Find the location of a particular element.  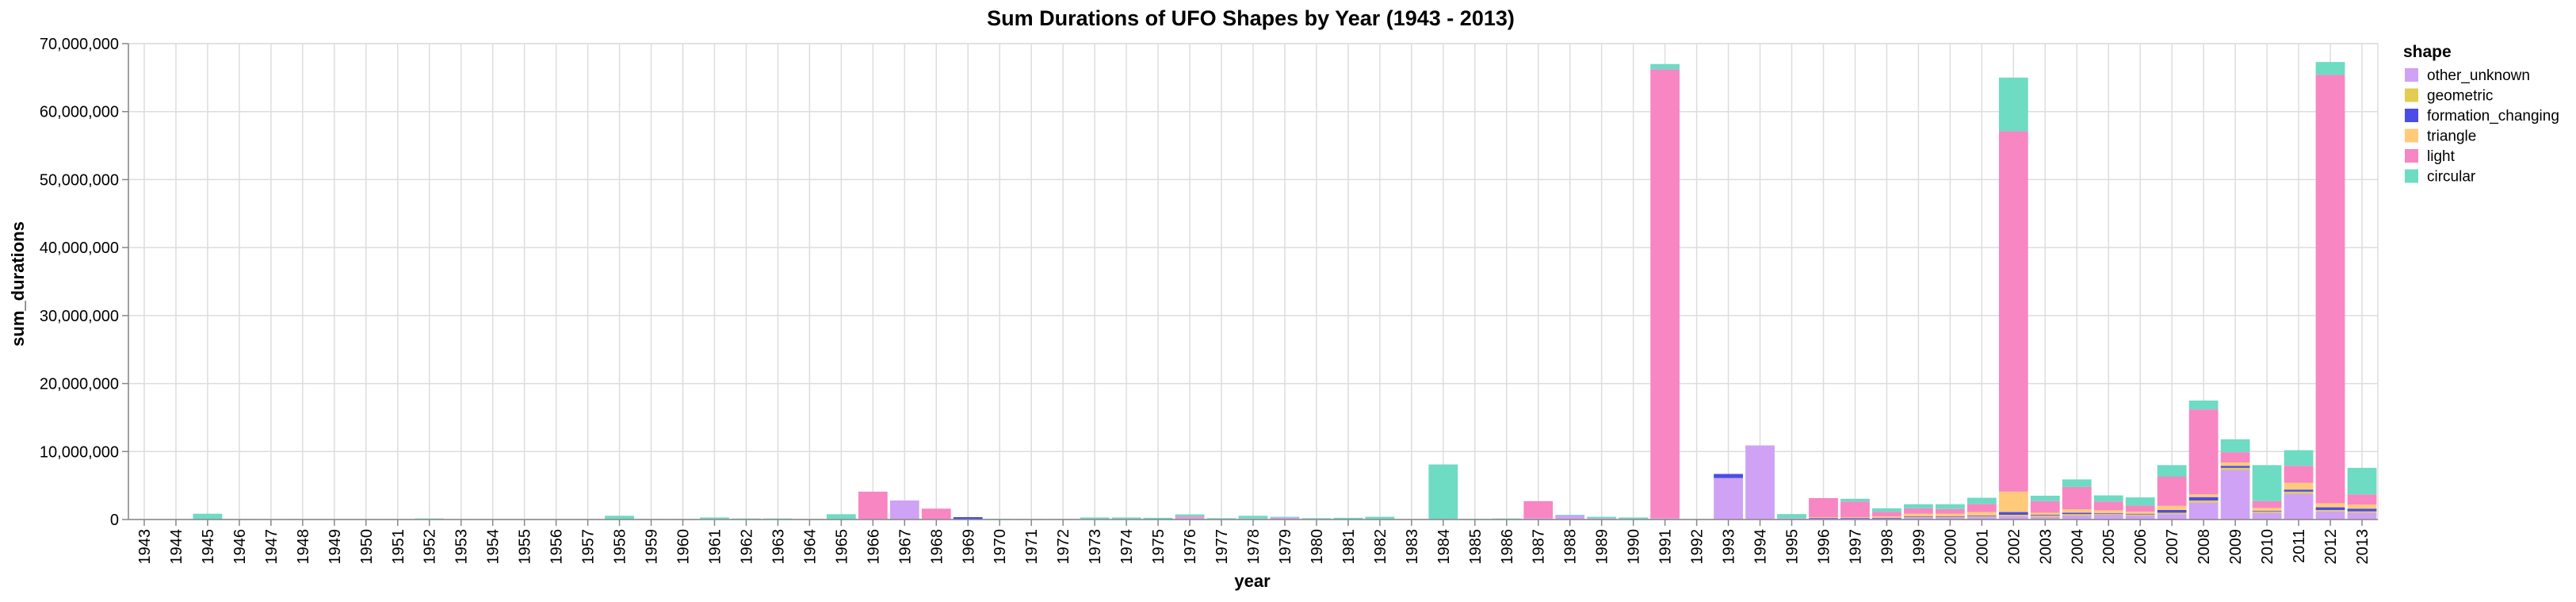

x-tick-label-1995: 1995 is located at coordinates (1793, 547).